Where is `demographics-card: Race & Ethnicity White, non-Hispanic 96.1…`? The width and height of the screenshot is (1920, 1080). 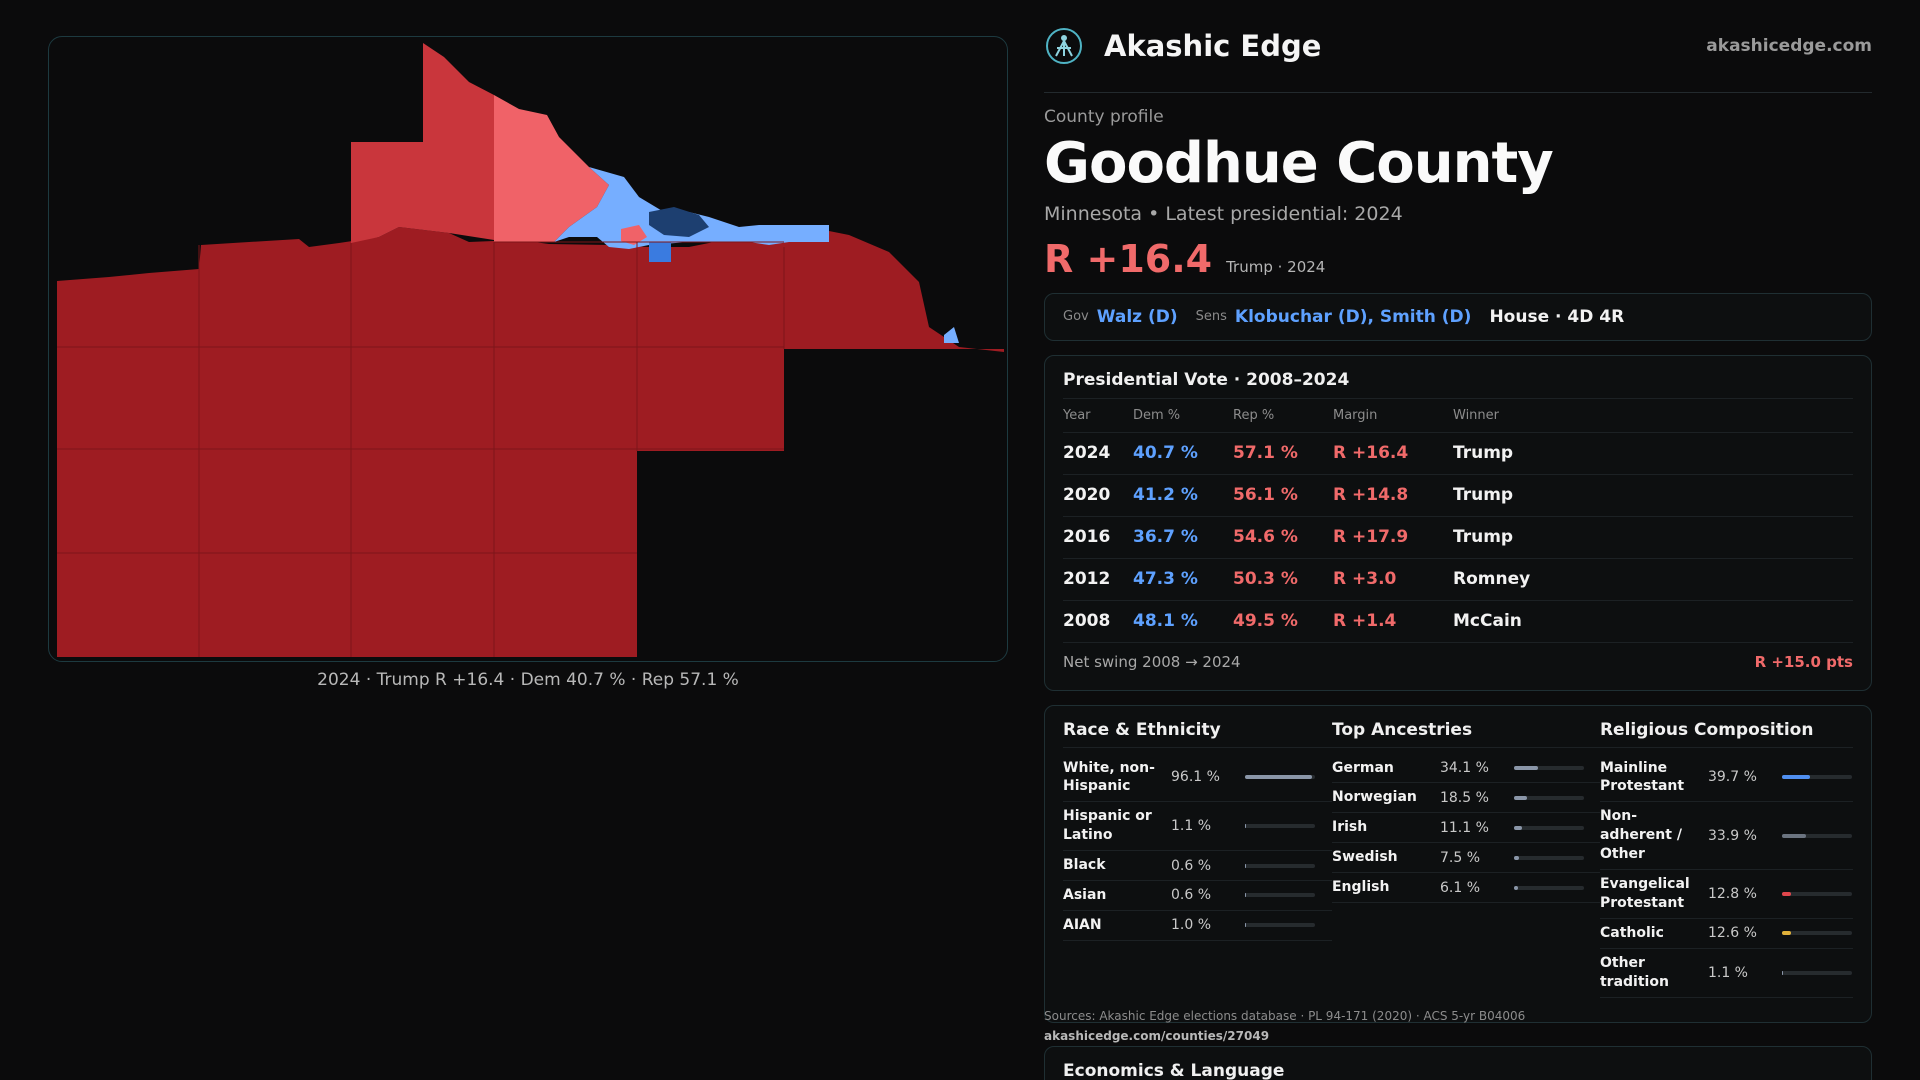 demographics-card: Race & Ethnicity White, non-Hispanic 96.1… is located at coordinates (1458, 863).